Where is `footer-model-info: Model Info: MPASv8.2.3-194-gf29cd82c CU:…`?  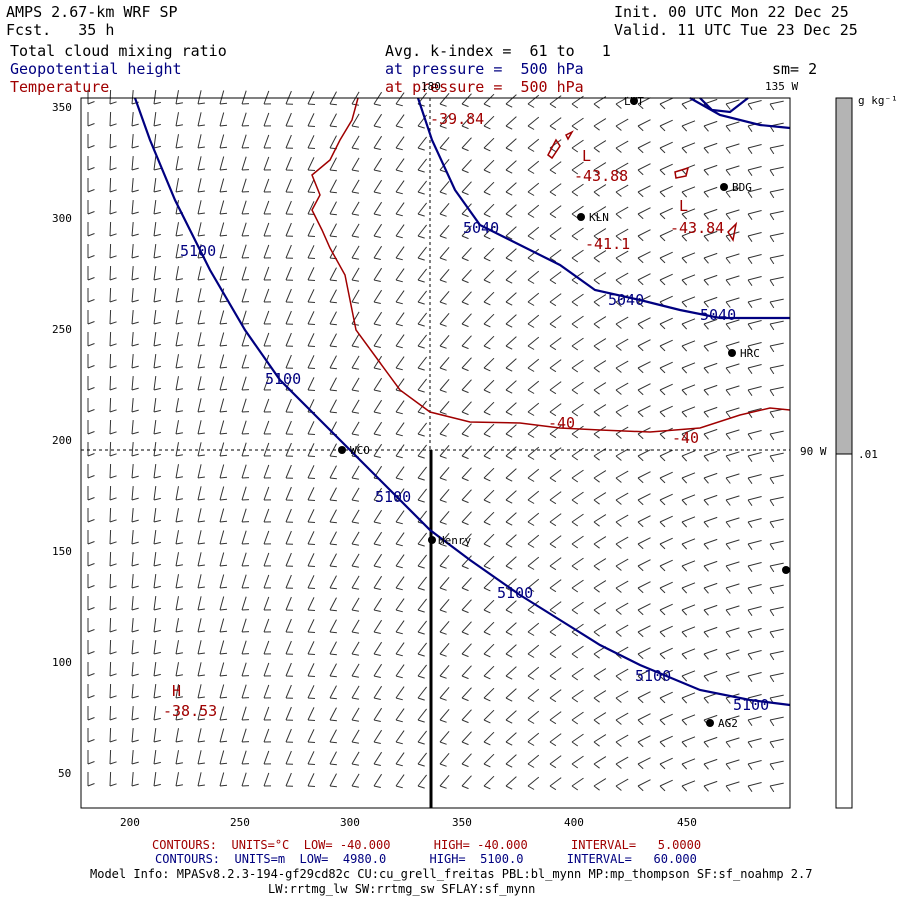 footer-model-info: Model Info: MPASv8.2.3-194-gf29cd82c CU:… is located at coordinates (451, 874).